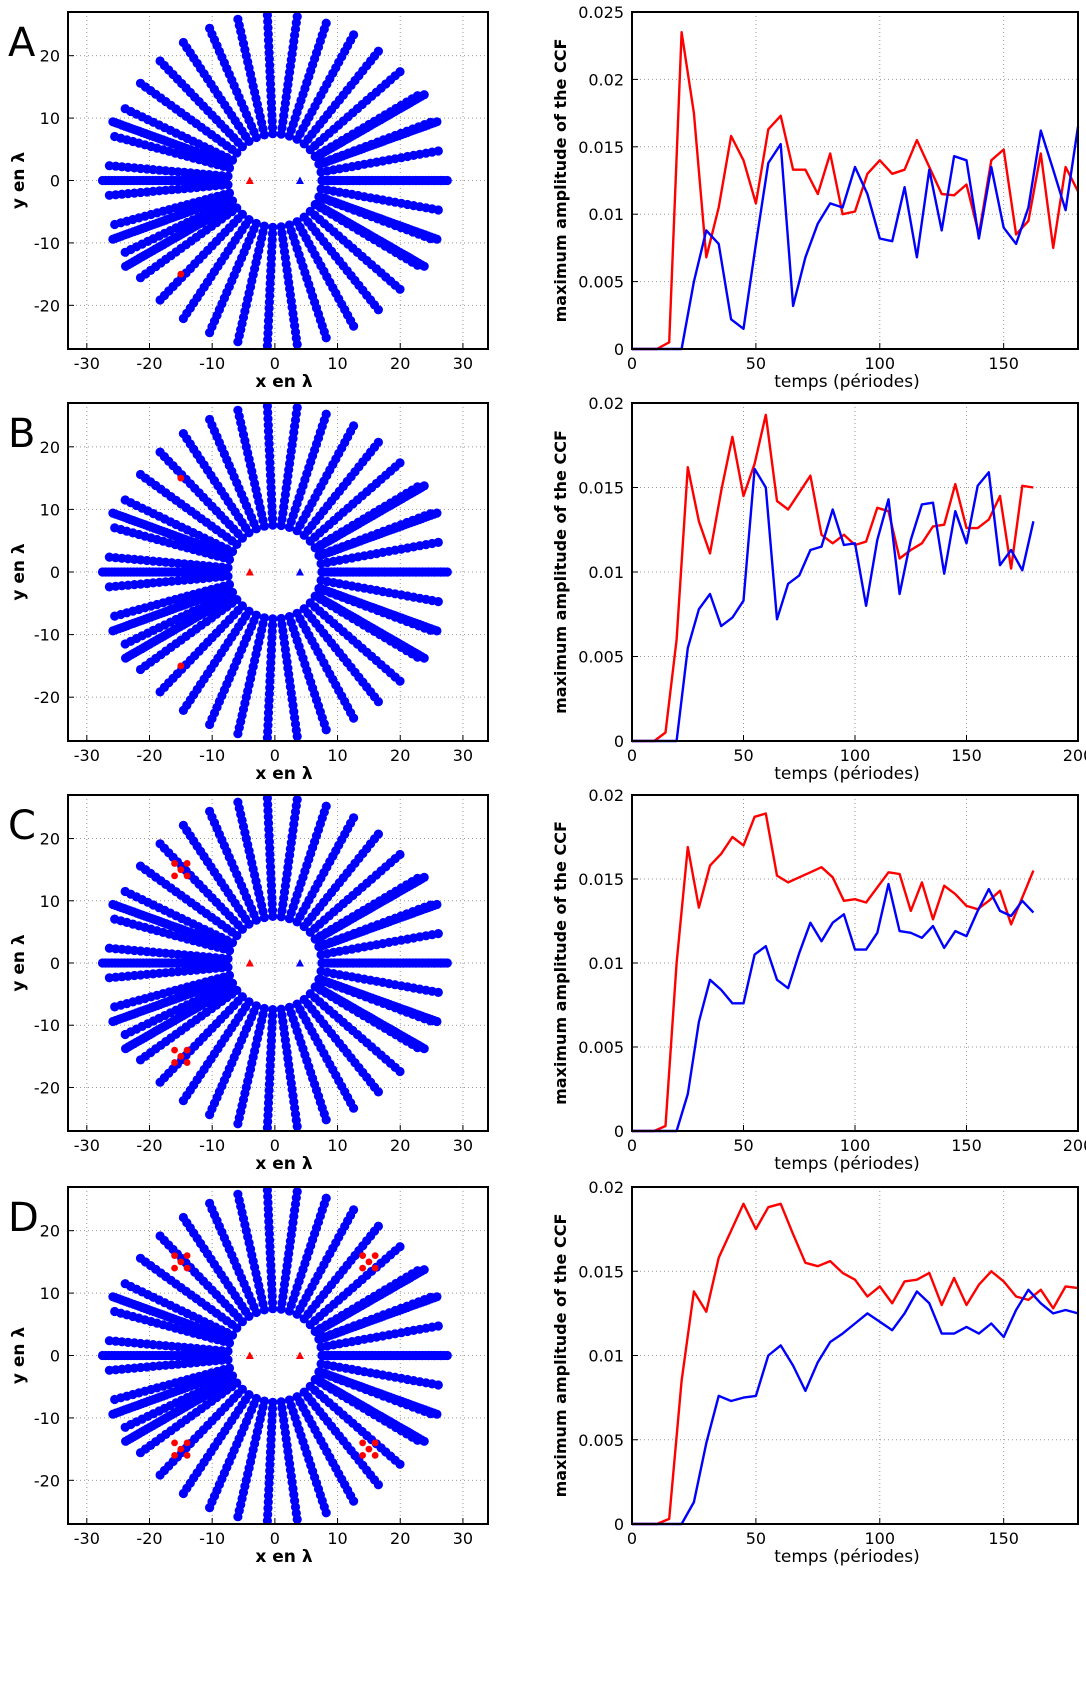  I want to click on x-tick-label: -10, so click(212, 1145).